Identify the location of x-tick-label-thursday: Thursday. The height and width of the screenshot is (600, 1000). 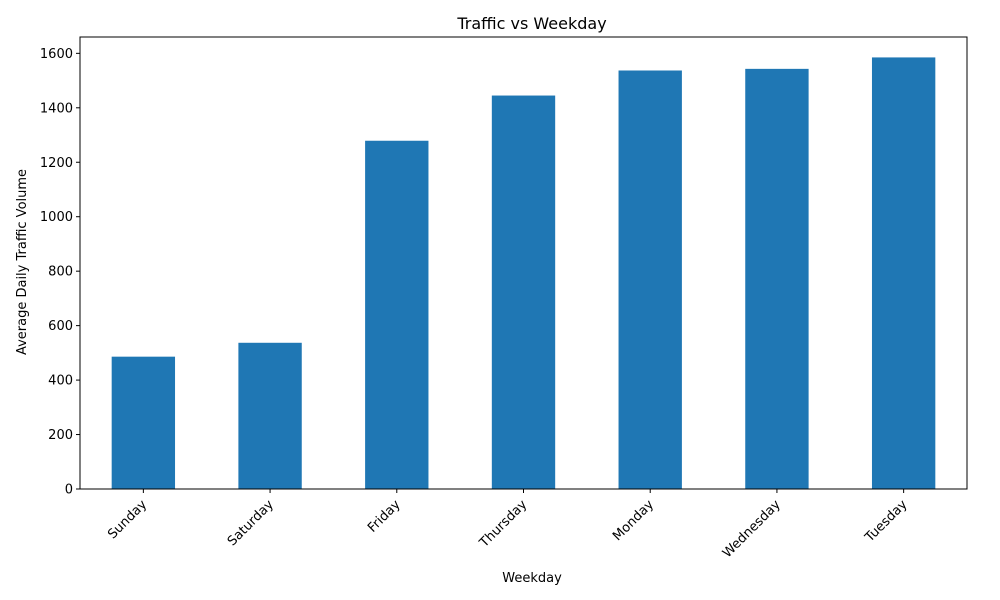
(503, 524).